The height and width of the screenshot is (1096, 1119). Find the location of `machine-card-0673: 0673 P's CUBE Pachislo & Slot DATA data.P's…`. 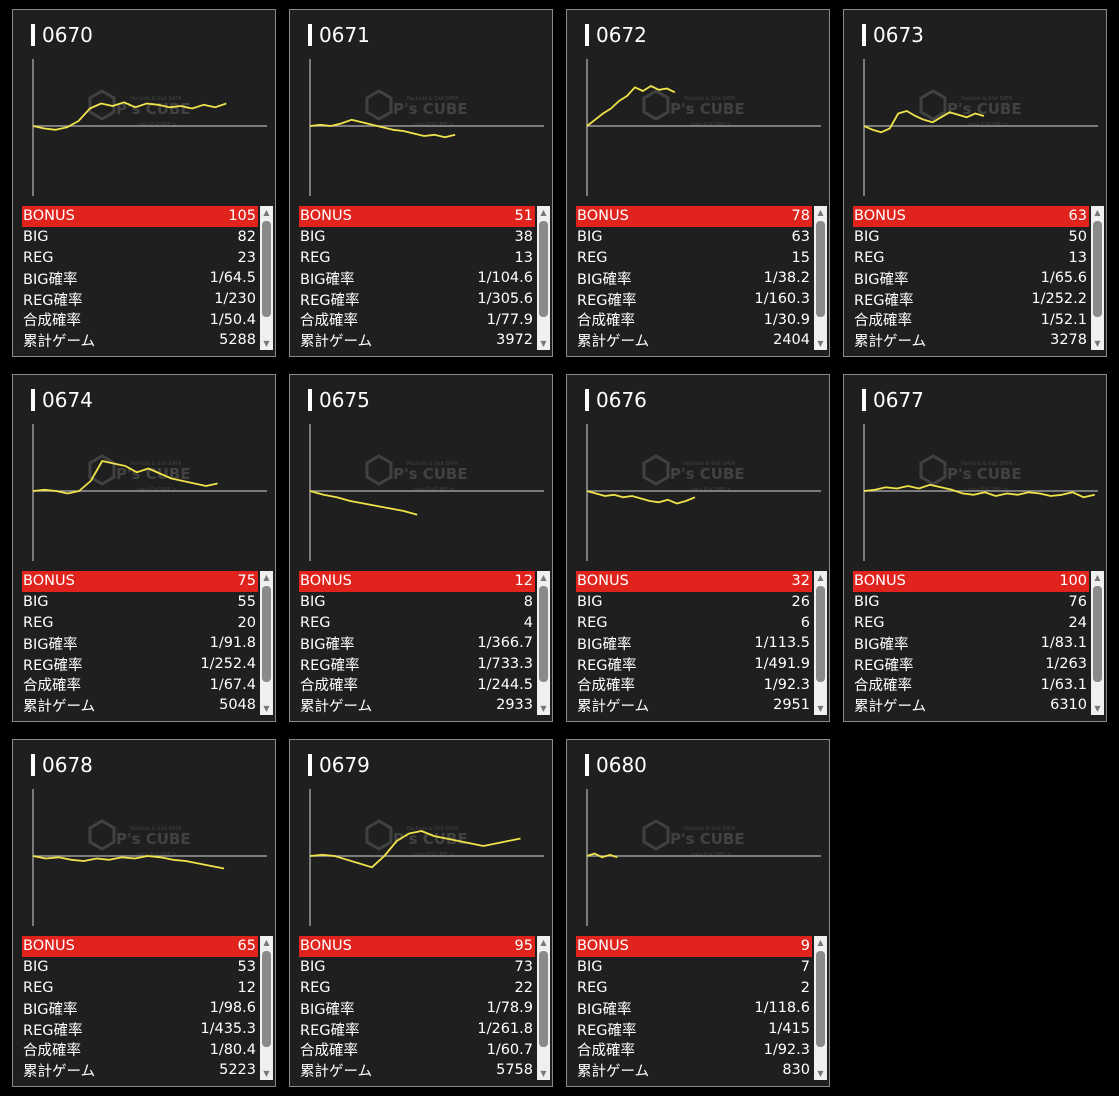

machine-card-0673: 0673 P's CUBE Pachislo & Slot DATA data.P's… is located at coordinates (975, 183).